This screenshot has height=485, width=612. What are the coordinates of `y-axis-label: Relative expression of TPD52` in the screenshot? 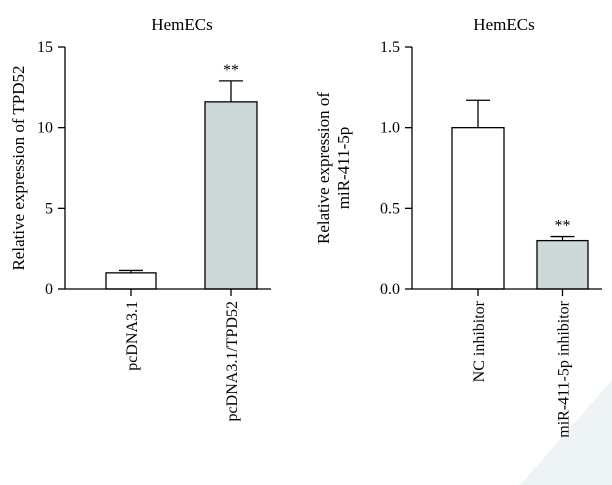 It's located at (18, 167).